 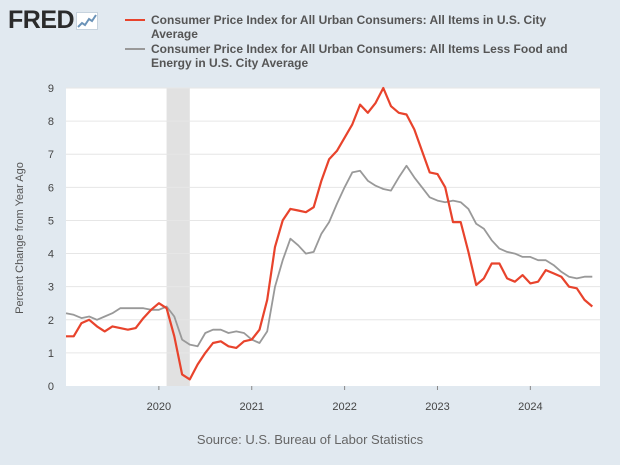 I want to click on y-tick-label: 7, so click(x=51, y=155).